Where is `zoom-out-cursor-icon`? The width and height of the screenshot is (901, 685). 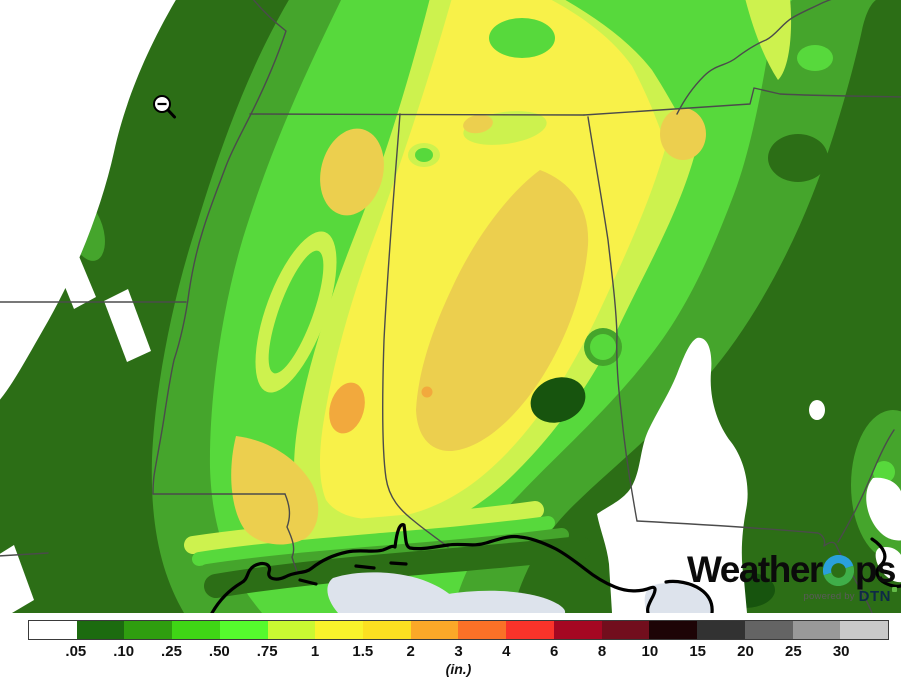
zoom-out-cursor-icon is located at coordinates (164, 107).